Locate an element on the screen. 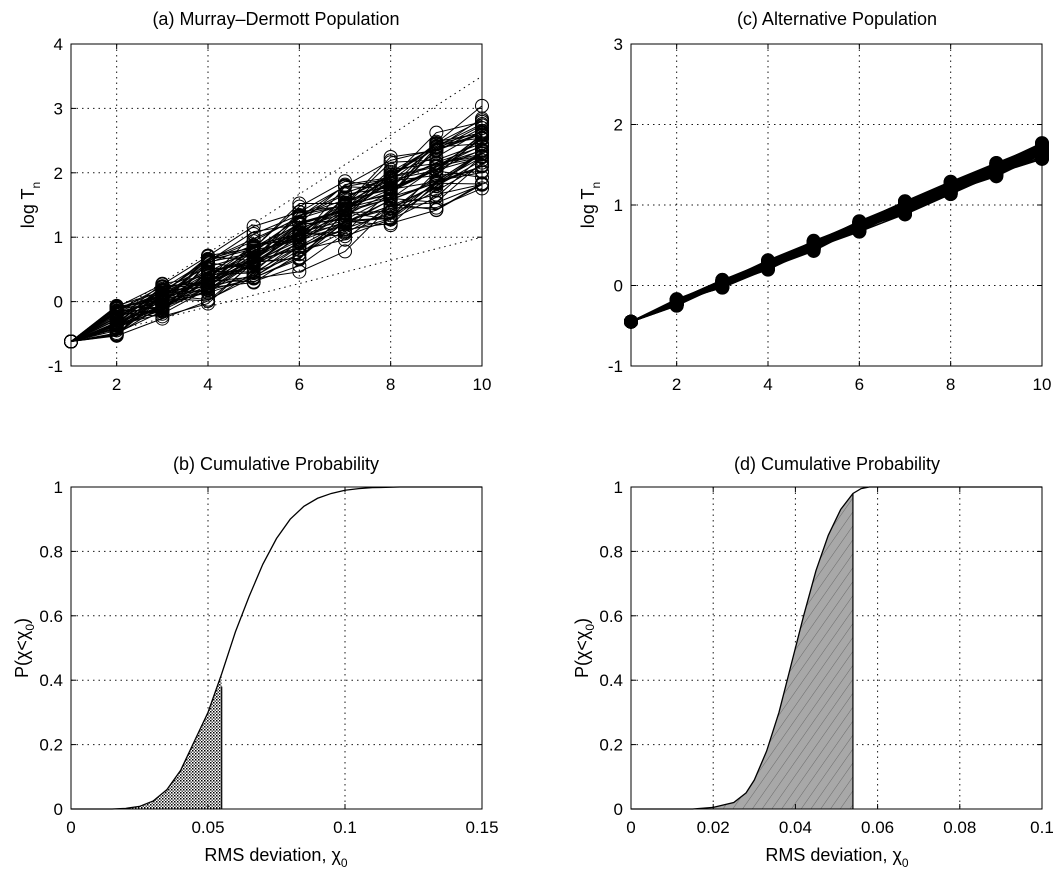 The height and width of the screenshot is (874, 1058). x-tick-label: 0.08 is located at coordinates (959, 827).